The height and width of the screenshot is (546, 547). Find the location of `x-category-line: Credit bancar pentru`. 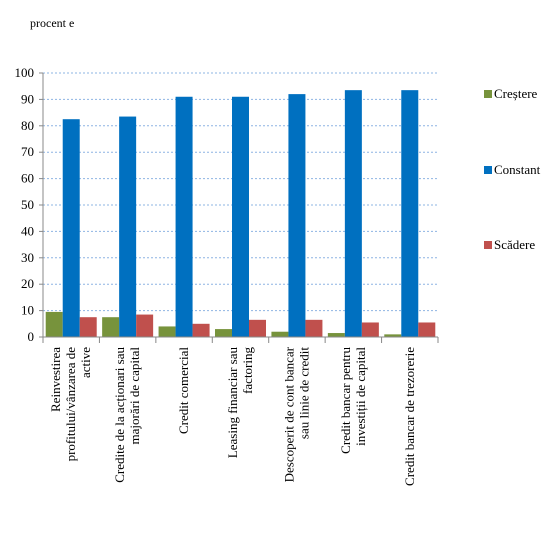

x-category-line: Credit bancar pentru is located at coordinates (345, 400).